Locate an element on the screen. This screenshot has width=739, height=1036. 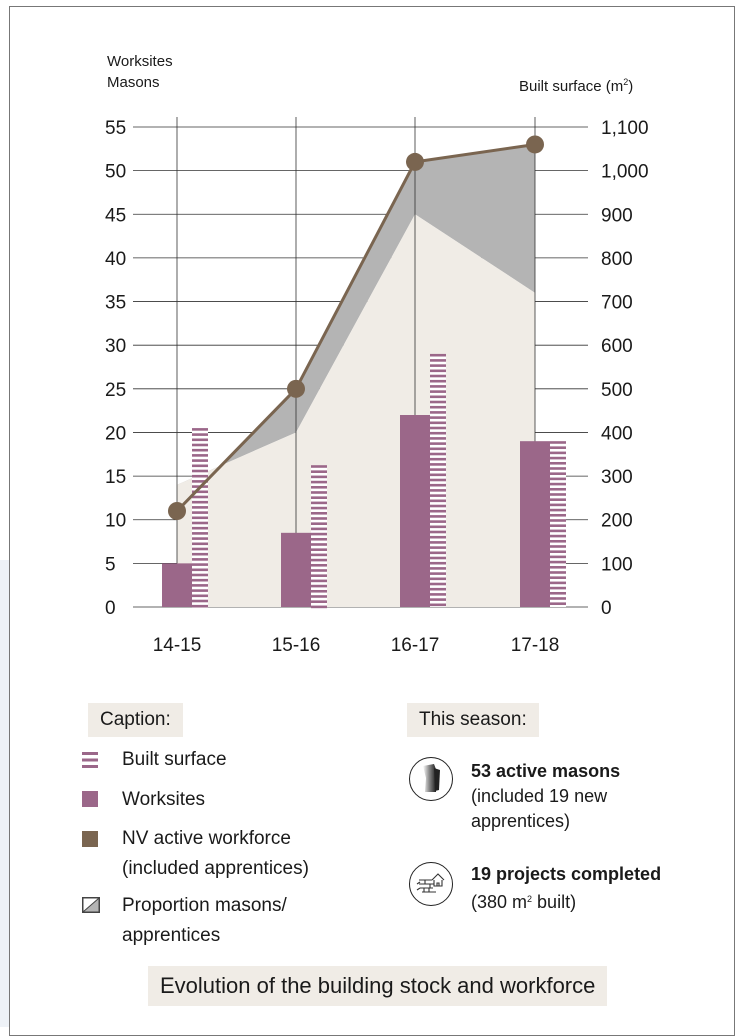
workforce-swatch is located at coordinates (90, 839).